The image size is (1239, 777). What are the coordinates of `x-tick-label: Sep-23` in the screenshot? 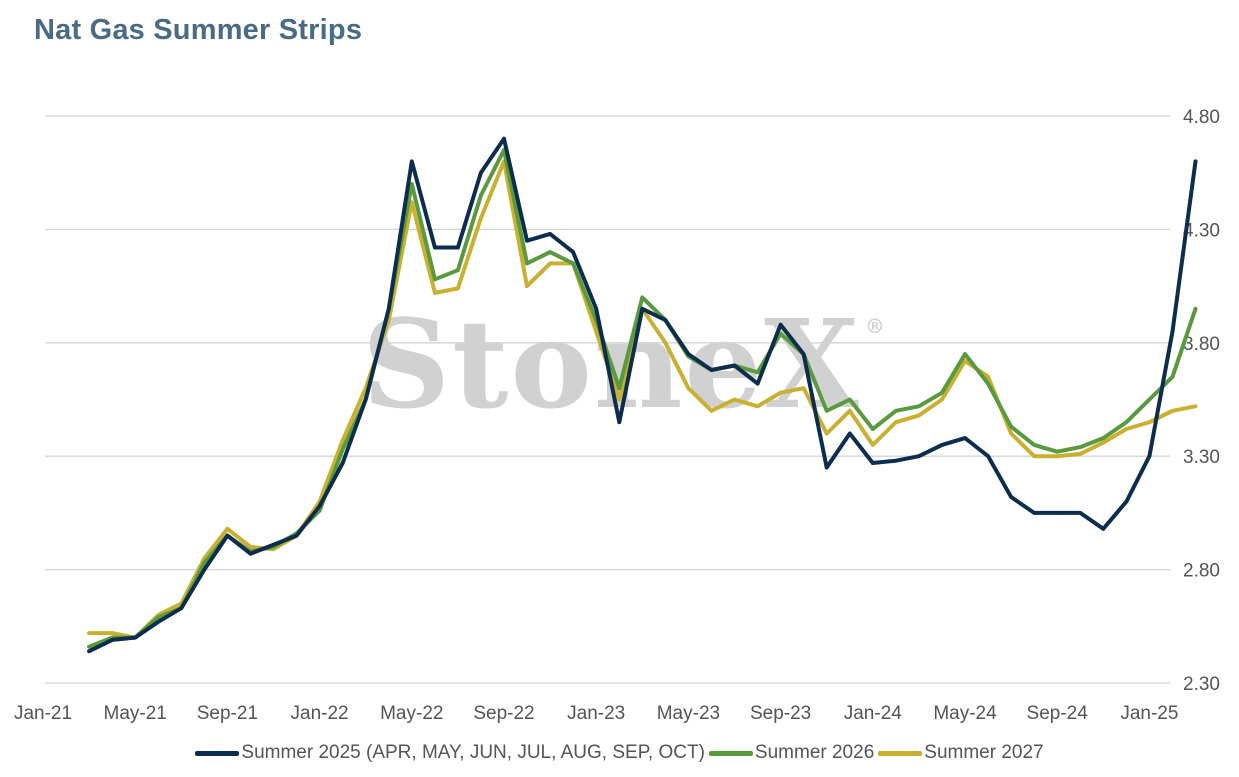 It's located at (780, 713).